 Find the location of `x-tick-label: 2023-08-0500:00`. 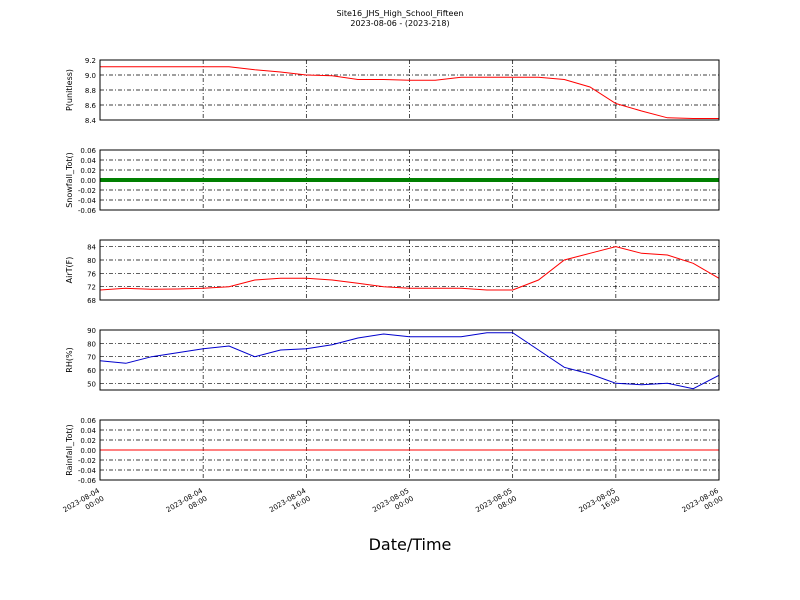

x-tick-label: 2023-08-0500:00 is located at coordinates (393, 504).